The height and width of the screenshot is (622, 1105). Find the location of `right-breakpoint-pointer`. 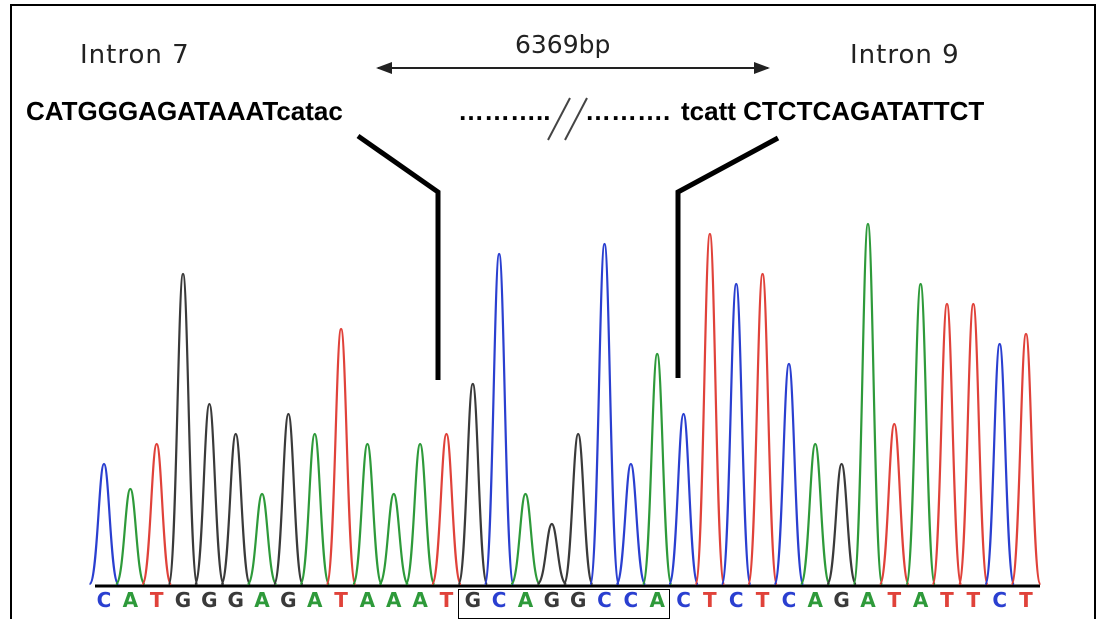

right-breakpoint-pointer is located at coordinates (727, 256).